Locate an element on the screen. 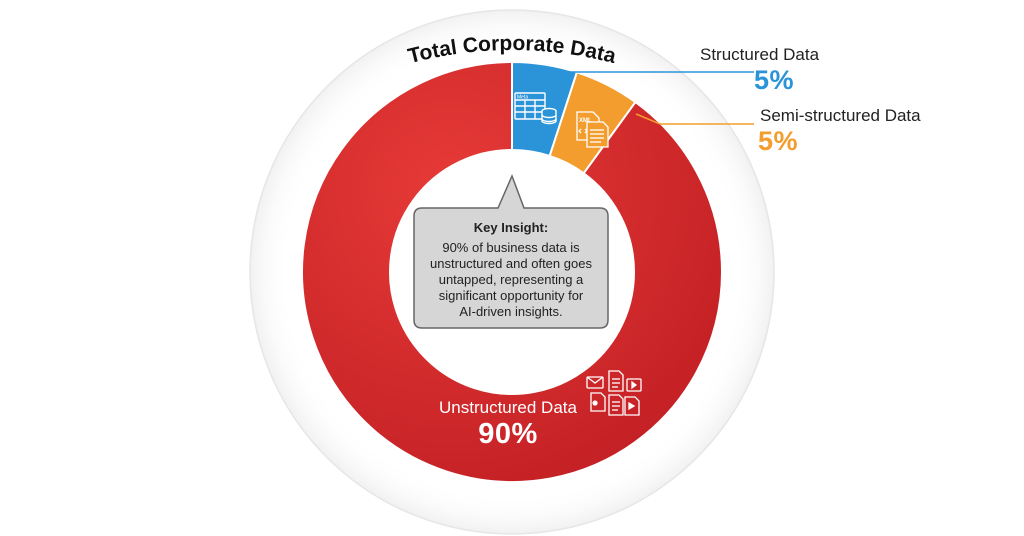 The image size is (1024, 536). svg-text: XML is located at coordinates (585, 121).